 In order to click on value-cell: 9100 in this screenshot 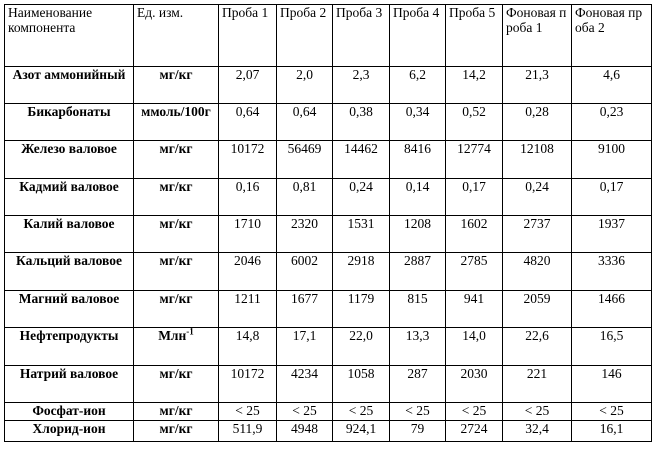, I will do `click(611, 159)`.